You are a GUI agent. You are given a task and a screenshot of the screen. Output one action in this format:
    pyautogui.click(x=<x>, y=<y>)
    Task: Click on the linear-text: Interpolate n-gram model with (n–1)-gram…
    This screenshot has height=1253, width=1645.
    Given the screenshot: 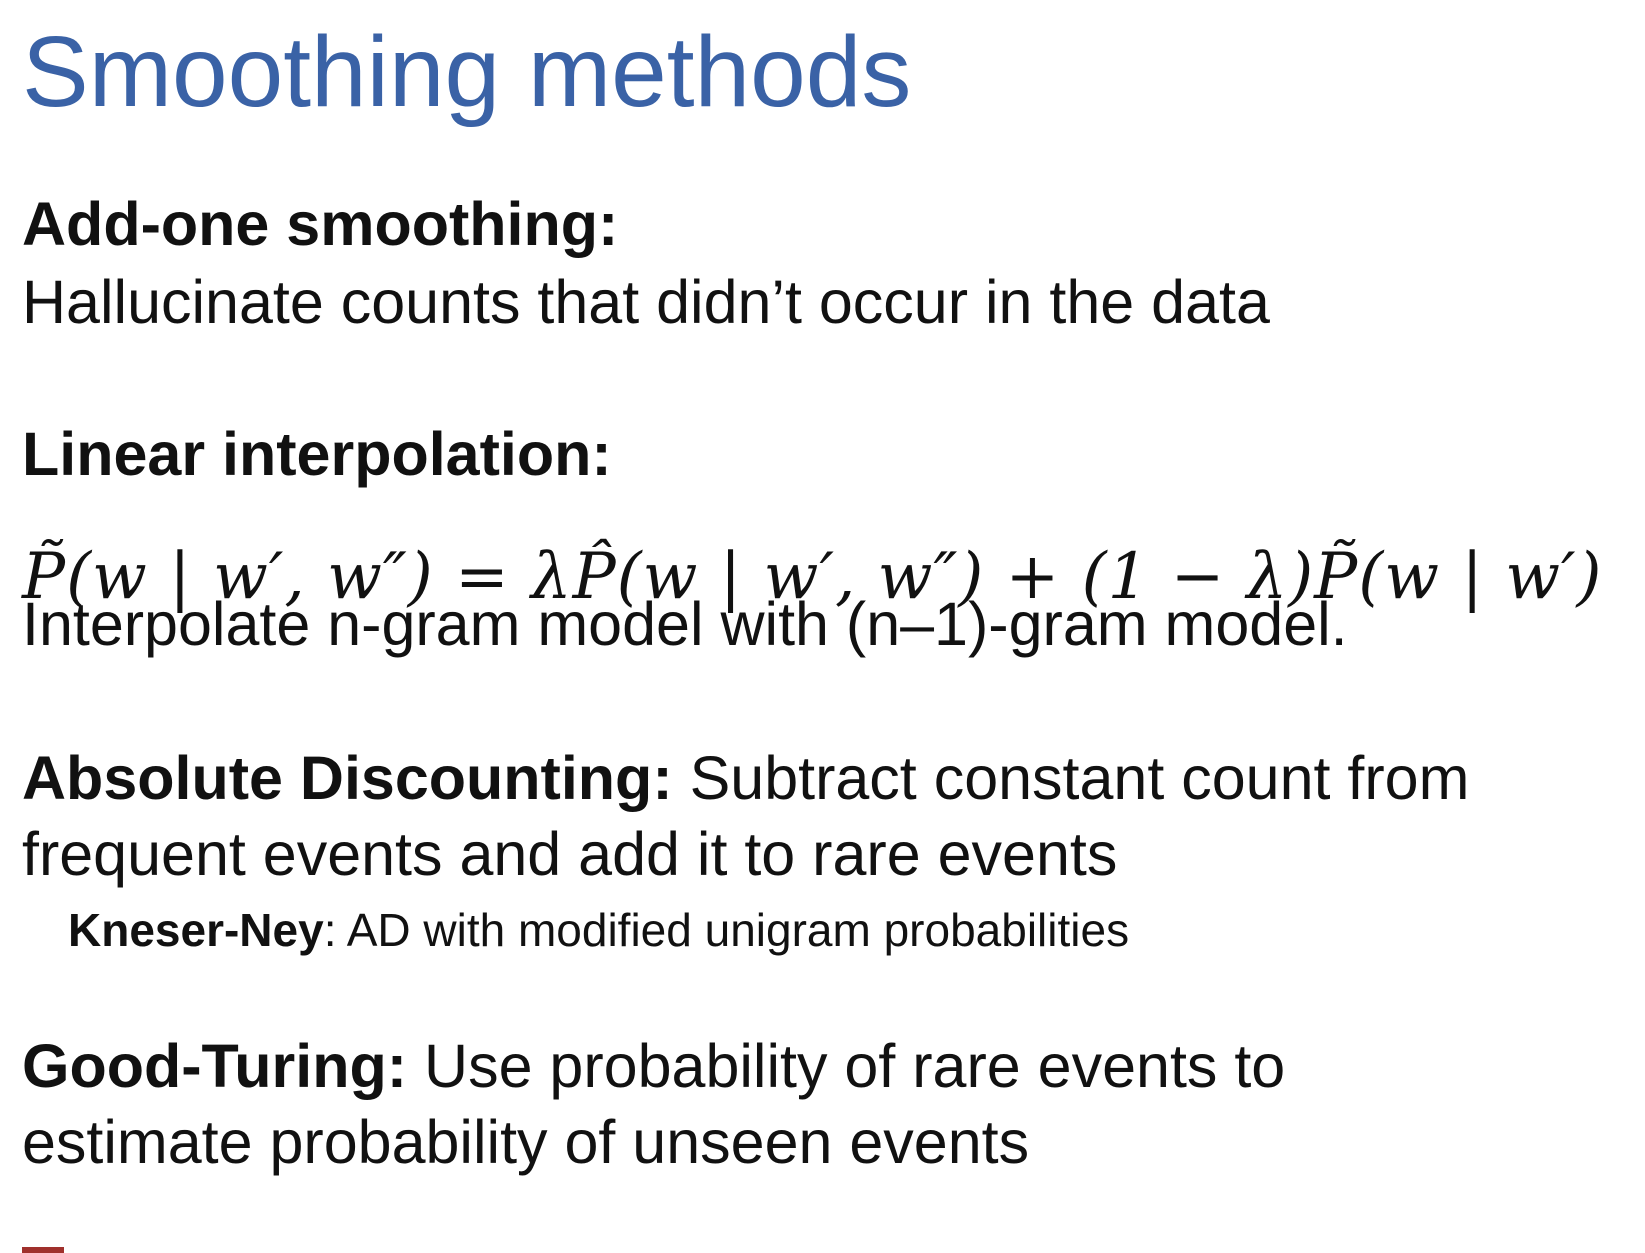 What is the action you would take?
    pyautogui.click(x=685, y=624)
    